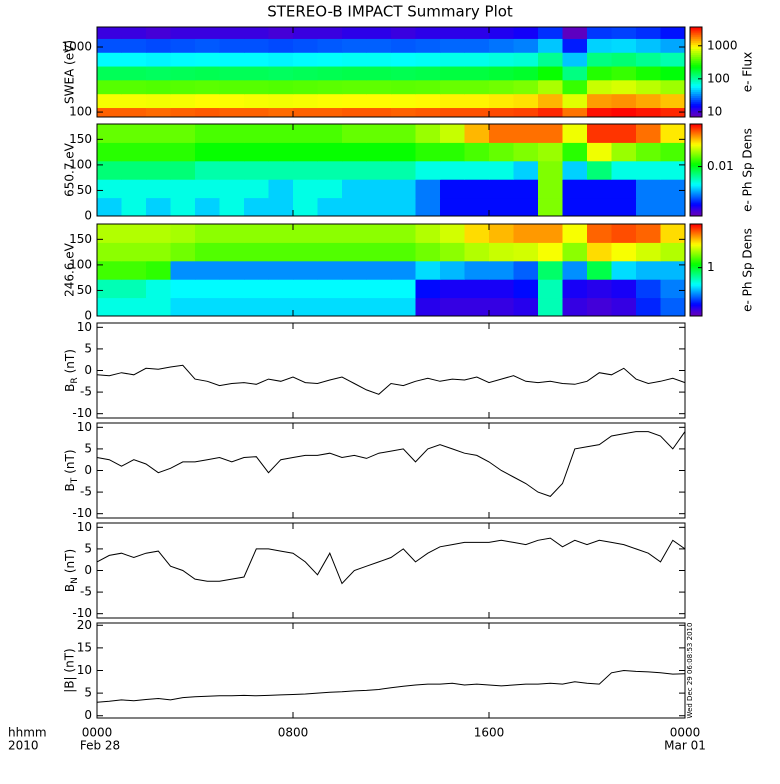  What do you see at coordinates (690, 671) in the screenshot?
I see `timestamp: Wed Dec 29 06:08:53 2010` at bounding box center [690, 671].